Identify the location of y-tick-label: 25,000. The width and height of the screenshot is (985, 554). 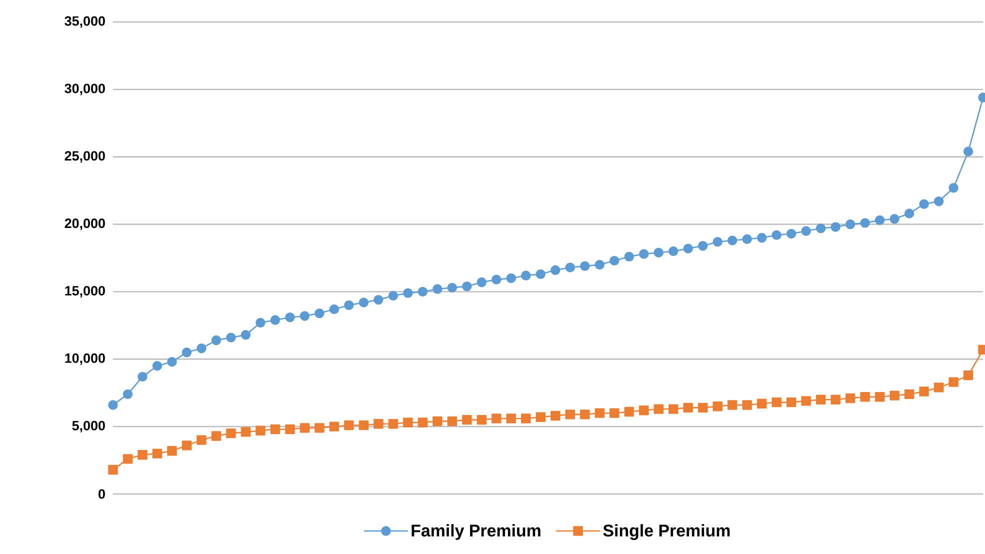
(84, 157).